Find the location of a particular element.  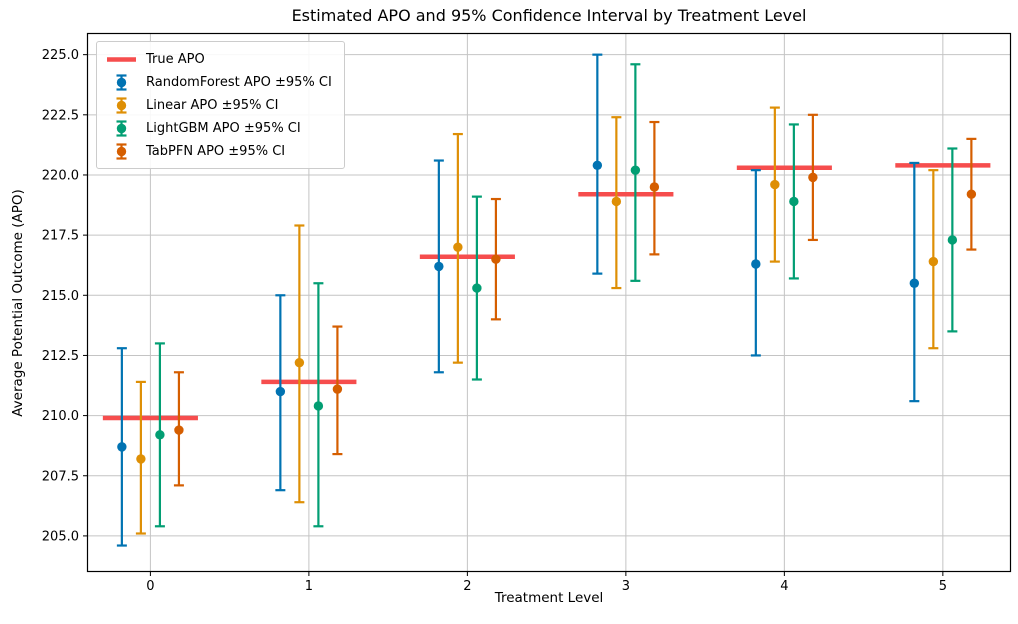

y-tick-label: 215.0 is located at coordinates (60, 296).